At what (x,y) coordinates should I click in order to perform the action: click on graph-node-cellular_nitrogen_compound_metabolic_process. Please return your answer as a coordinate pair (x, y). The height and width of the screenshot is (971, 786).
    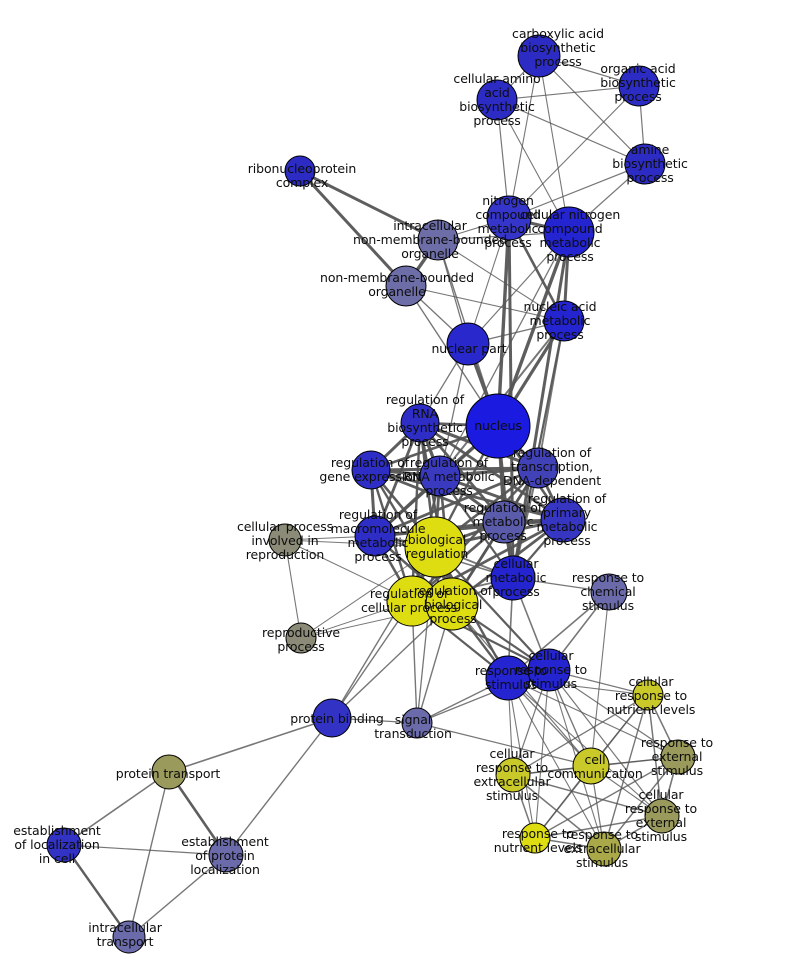
    Looking at the image, I should click on (569, 232).